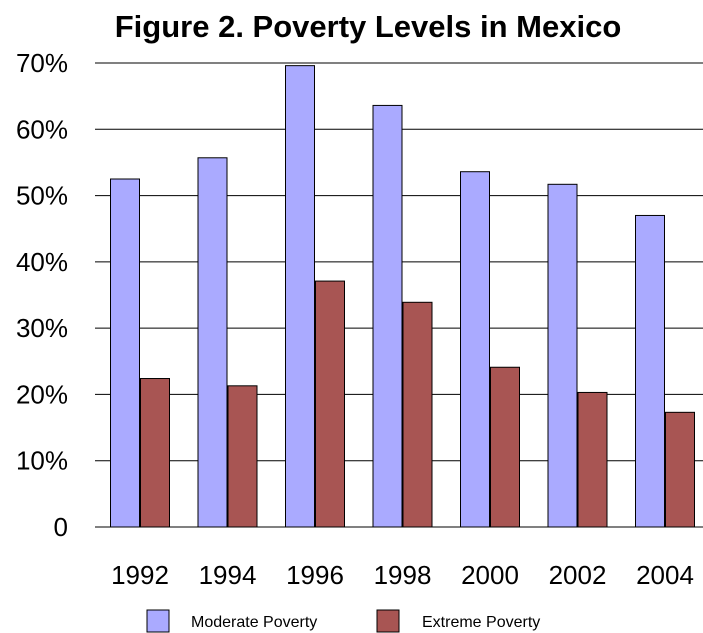 This screenshot has width=703, height=633. I want to click on y-tick-label: 50%, so click(42, 196).